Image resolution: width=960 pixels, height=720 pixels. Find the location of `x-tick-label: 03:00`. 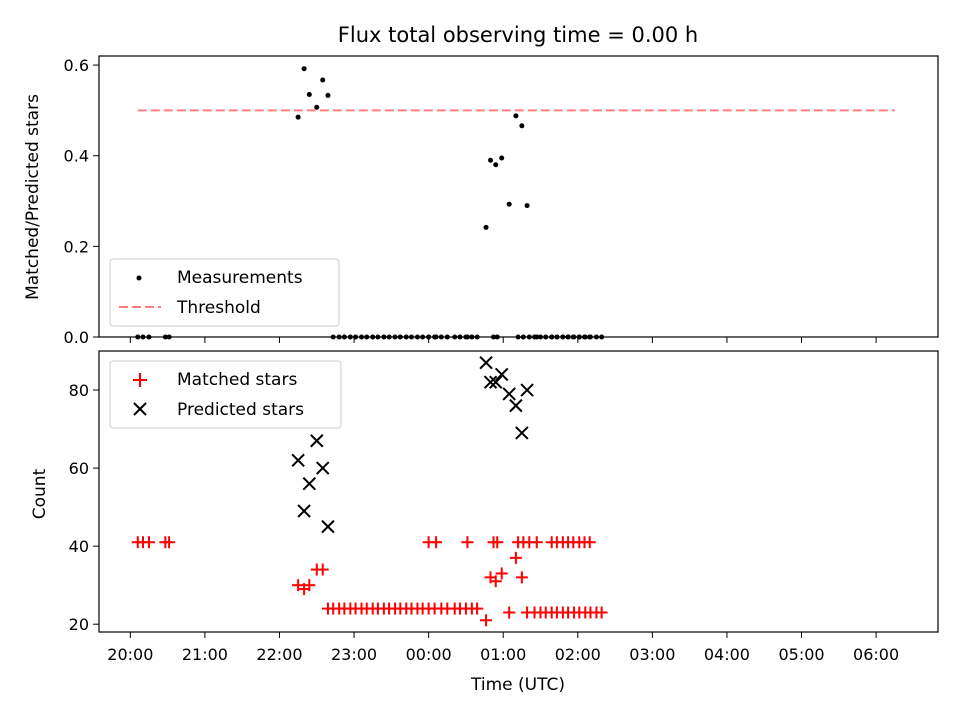

x-tick-label: 03:00 is located at coordinates (652, 654).